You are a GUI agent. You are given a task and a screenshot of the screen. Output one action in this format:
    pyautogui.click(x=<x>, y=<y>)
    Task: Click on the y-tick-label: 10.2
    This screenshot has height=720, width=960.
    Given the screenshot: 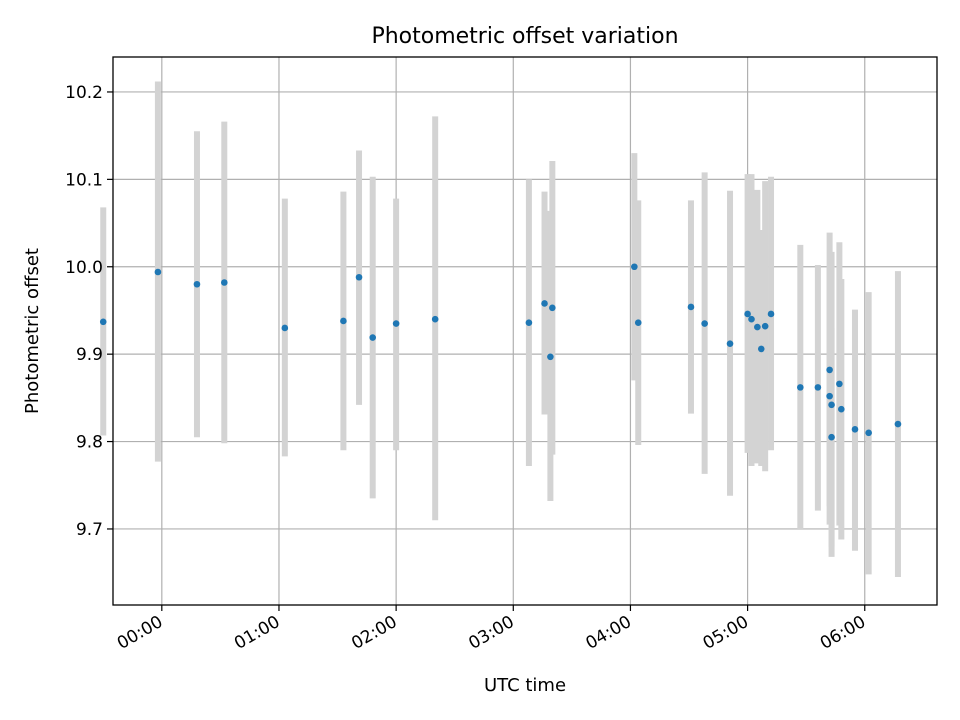 What is the action you would take?
    pyautogui.click(x=84, y=93)
    